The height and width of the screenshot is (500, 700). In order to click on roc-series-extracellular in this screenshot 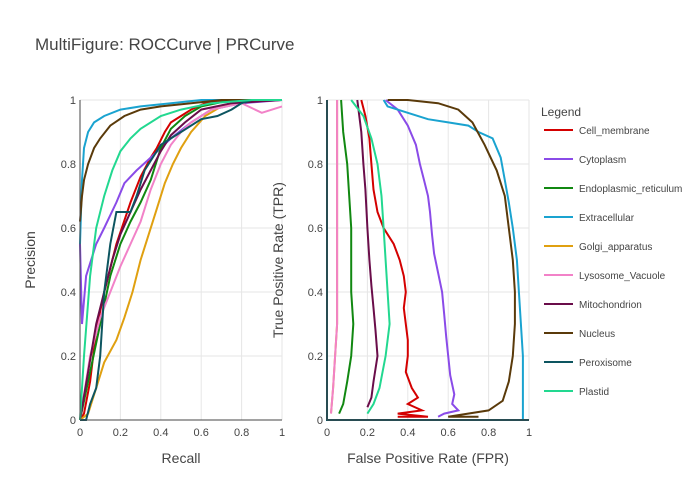, I will do `click(453, 259)`.